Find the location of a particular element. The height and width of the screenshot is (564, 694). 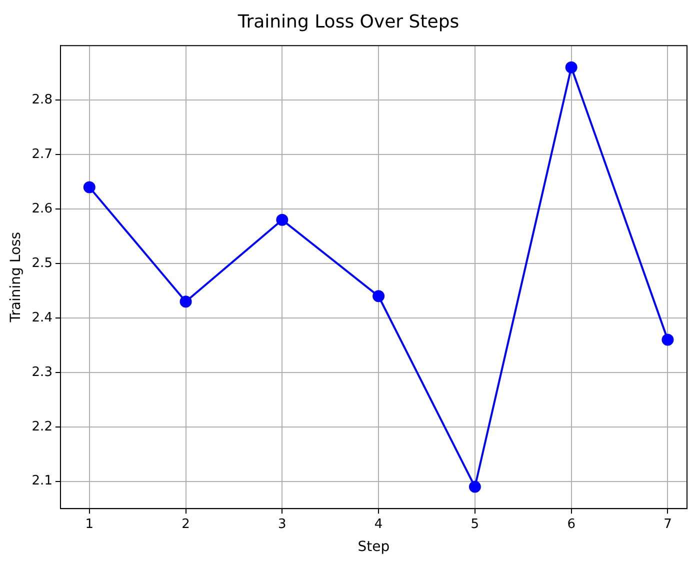

x-tick-label: 4 is located at coordinates (378, 524).